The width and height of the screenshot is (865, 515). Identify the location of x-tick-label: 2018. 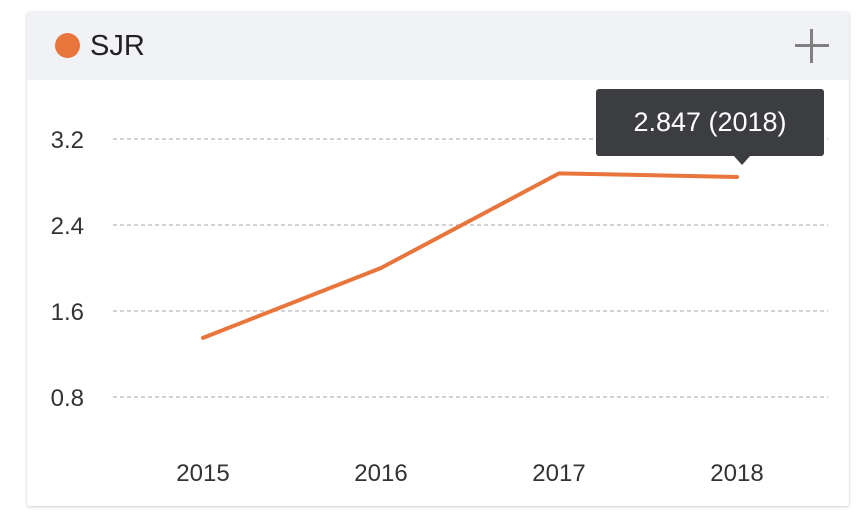
(736, 473).